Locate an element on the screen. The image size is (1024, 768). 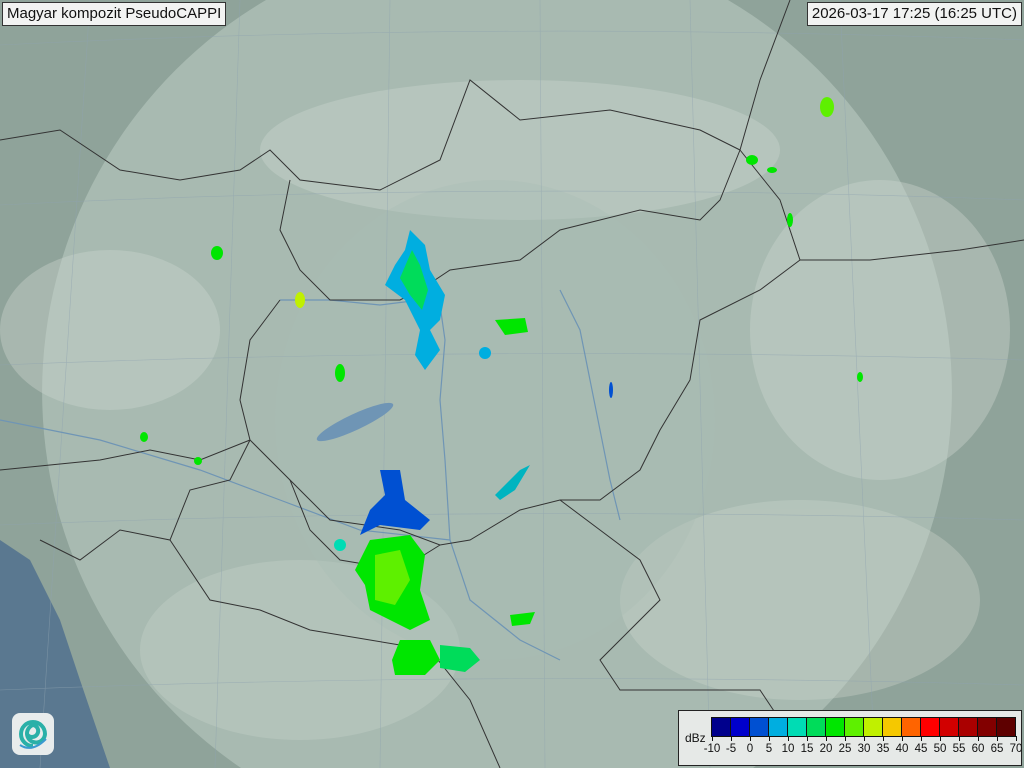
tick-label: 5 is located at coordinates (769, 749).